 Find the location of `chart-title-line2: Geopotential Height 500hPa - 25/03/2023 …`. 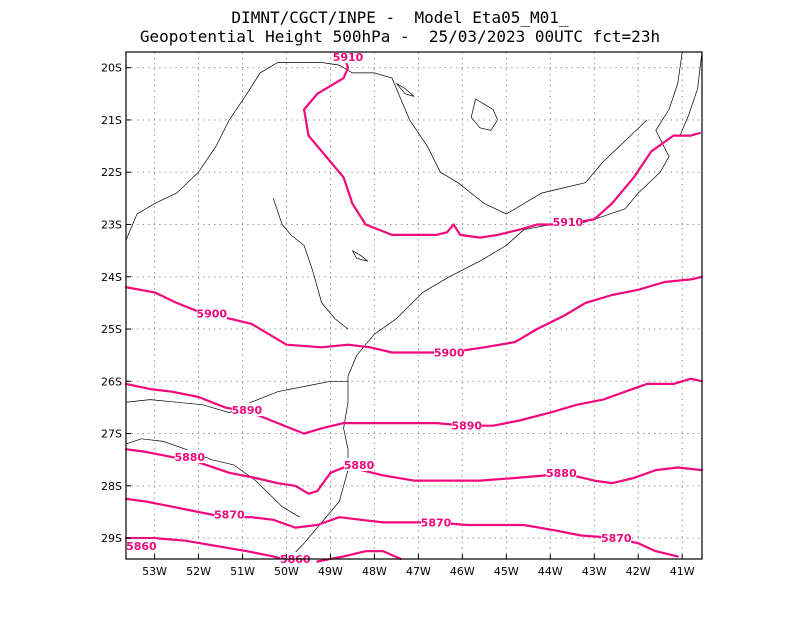

chart-title-line2: Geopotential Height 500hPa - 25/03/2023 … is located at coordinates (400, 36).